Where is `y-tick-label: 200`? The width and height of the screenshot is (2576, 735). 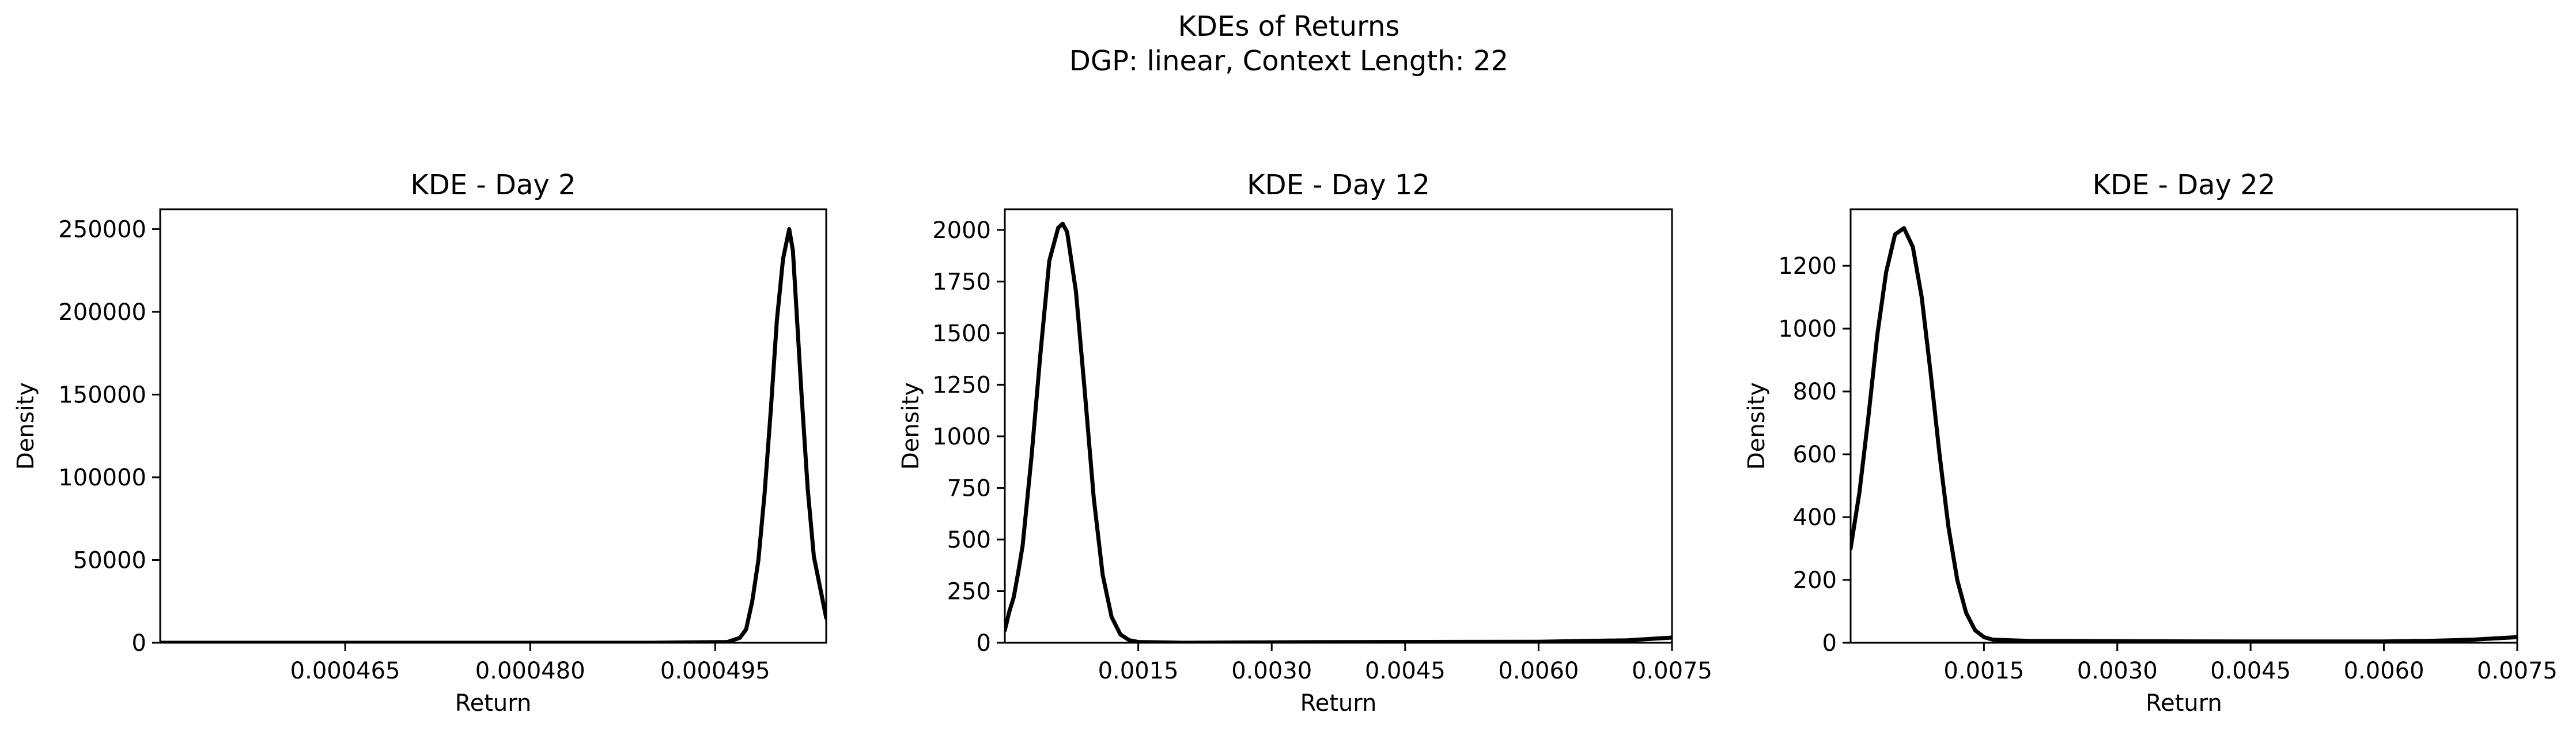
y-tick-label: 200 is located at coordinates (1815, 580).